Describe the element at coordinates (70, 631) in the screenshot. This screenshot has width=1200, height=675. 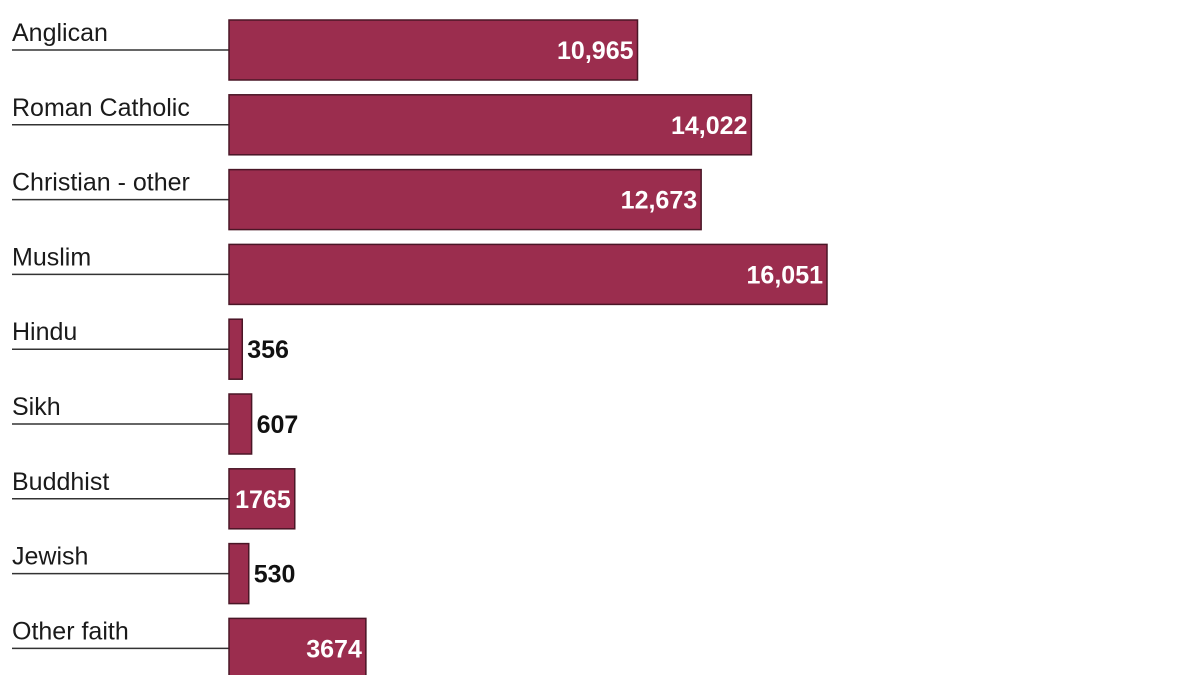
I see `category-label-other-faith: Other faith` at that location.